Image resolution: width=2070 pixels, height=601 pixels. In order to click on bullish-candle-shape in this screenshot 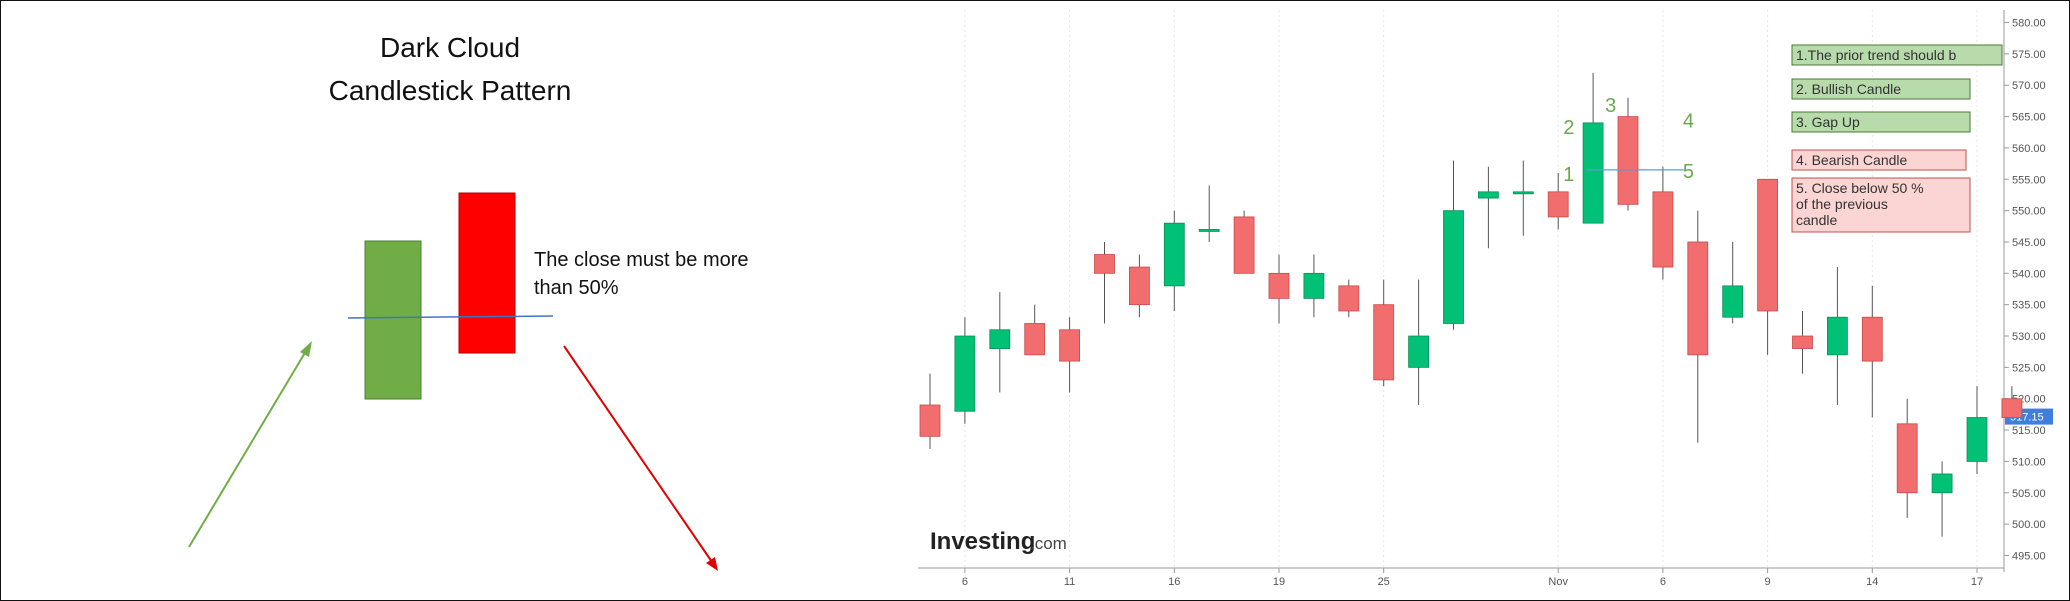, I will do `click(393, 320)`.